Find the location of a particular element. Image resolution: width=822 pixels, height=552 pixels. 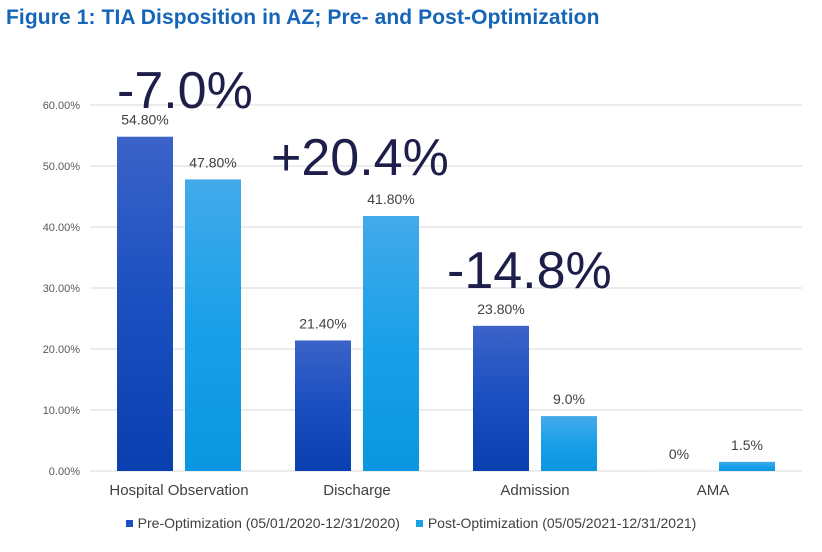

data-label: 0% is located at coordinates (679, 454).